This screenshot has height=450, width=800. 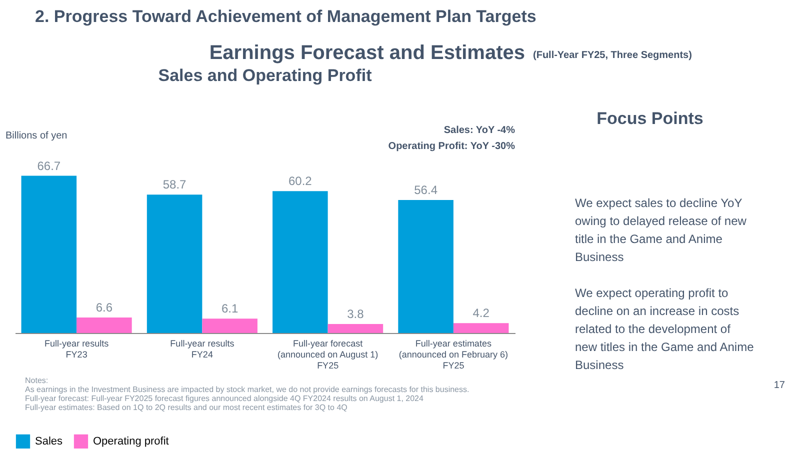 What do you see at coordinates (661, 230) in the screenshot?
I see `text: We expect sales to decline YoY owing to delayed release of new title in the Game and Anime Business` at bounding box center [661, 230].